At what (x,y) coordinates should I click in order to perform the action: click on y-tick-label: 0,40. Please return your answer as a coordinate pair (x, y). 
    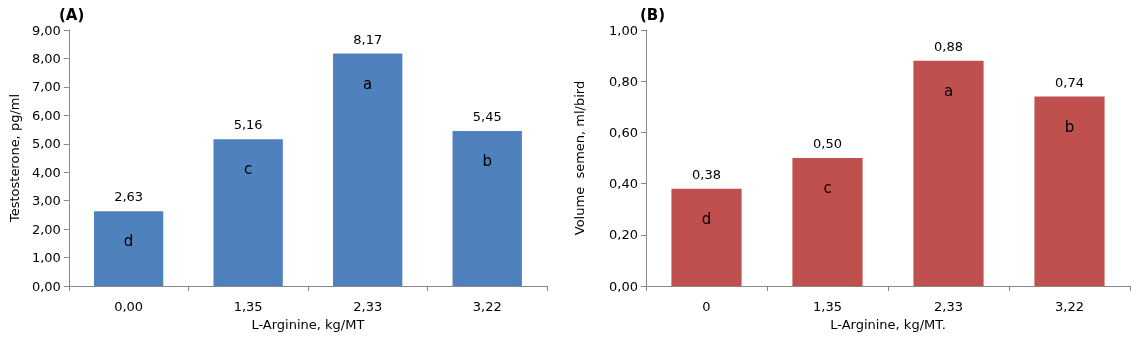
    Looking at the image, I should click on (623, 184).